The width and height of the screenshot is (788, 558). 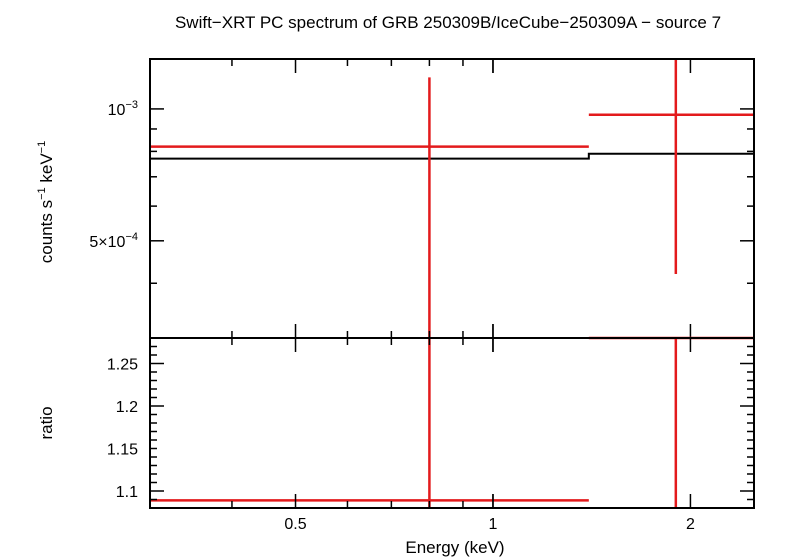 I want to click on y-tick-label-top-0: 10−3, so click(x=123, y=109).